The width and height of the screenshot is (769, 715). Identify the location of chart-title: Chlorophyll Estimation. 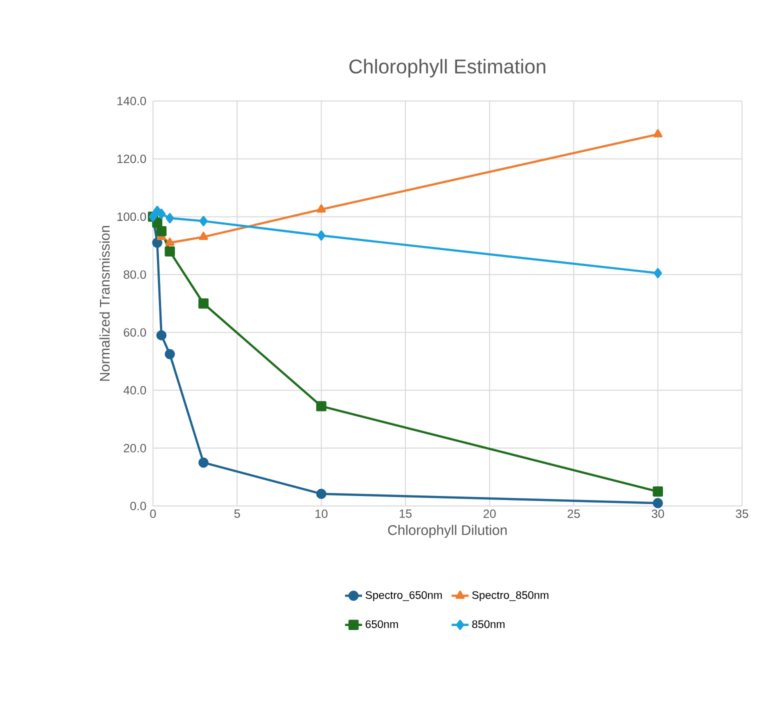
(447, 68).